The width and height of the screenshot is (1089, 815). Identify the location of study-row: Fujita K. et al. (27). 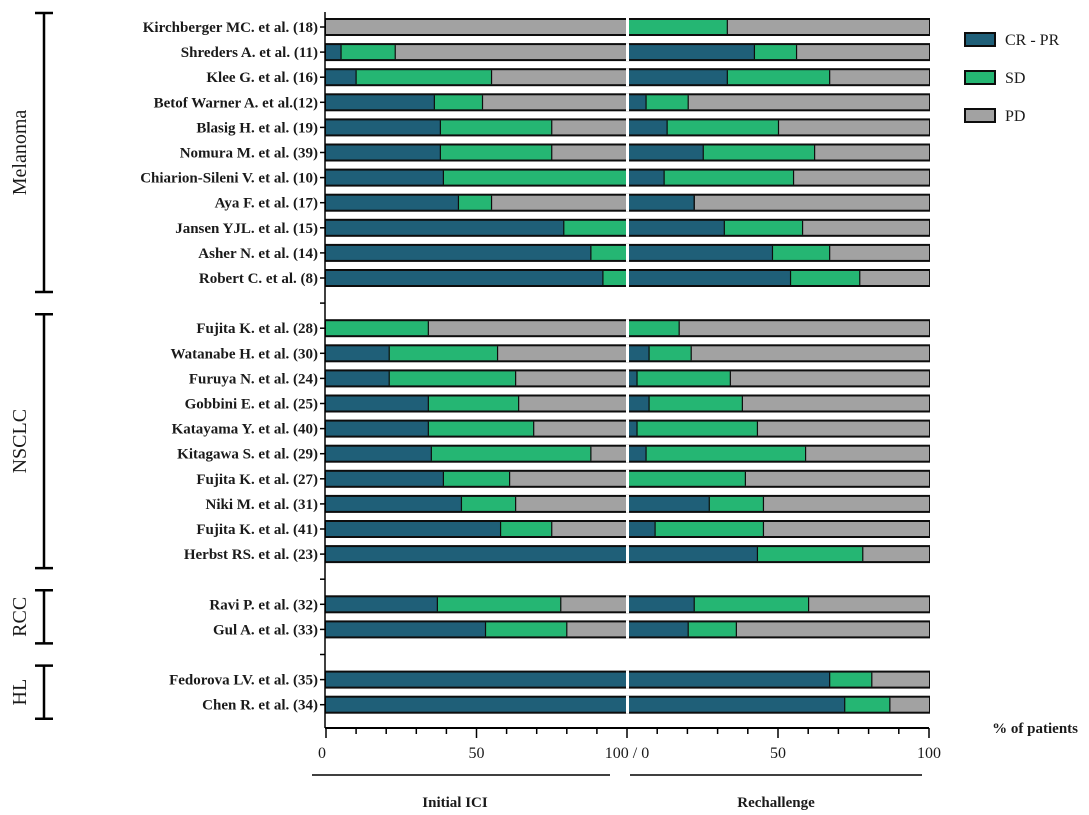
(563, 478).